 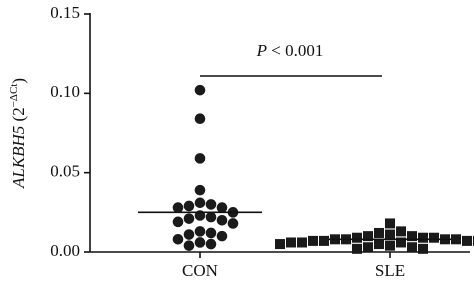 What do you see at coordinates (18, 81) in the screenshot?
I see `y-label-close: )` at bounding box center [18, 81].